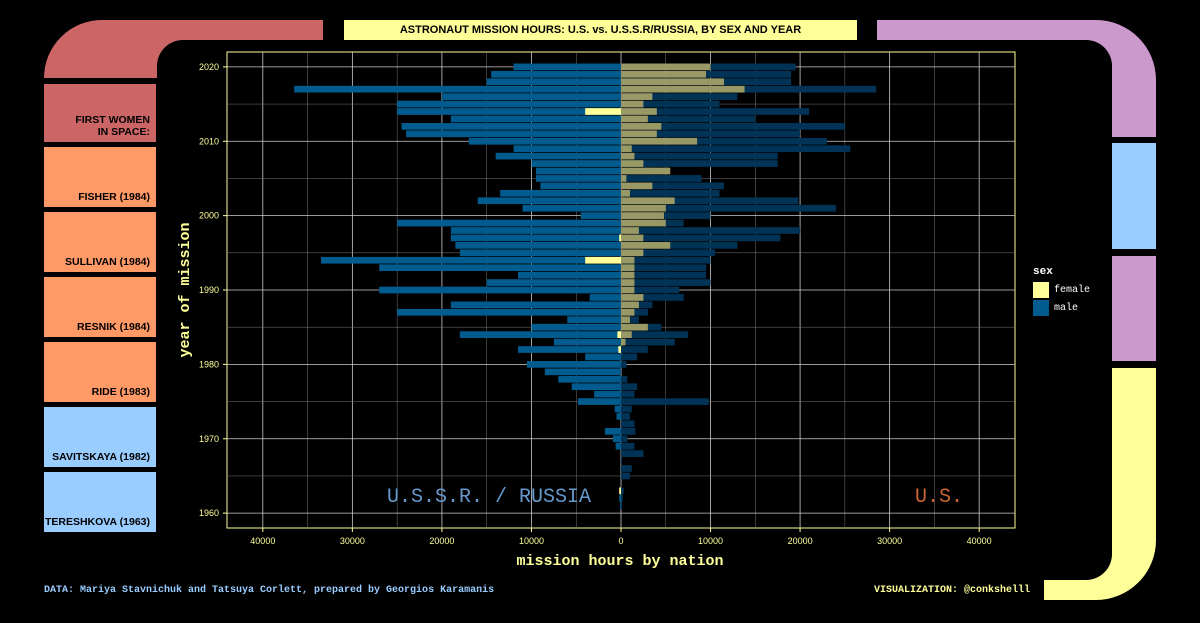  I want to click on sidebar-item-label: SULLIVAN (1984), so click(107, 262).